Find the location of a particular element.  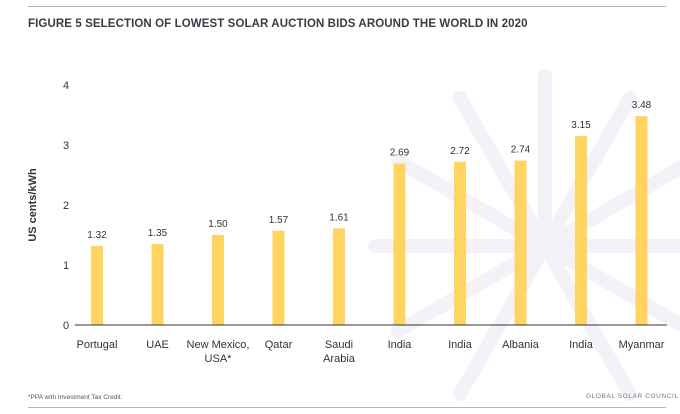

data-label: 2.72 is located at coordinates (460, 151).